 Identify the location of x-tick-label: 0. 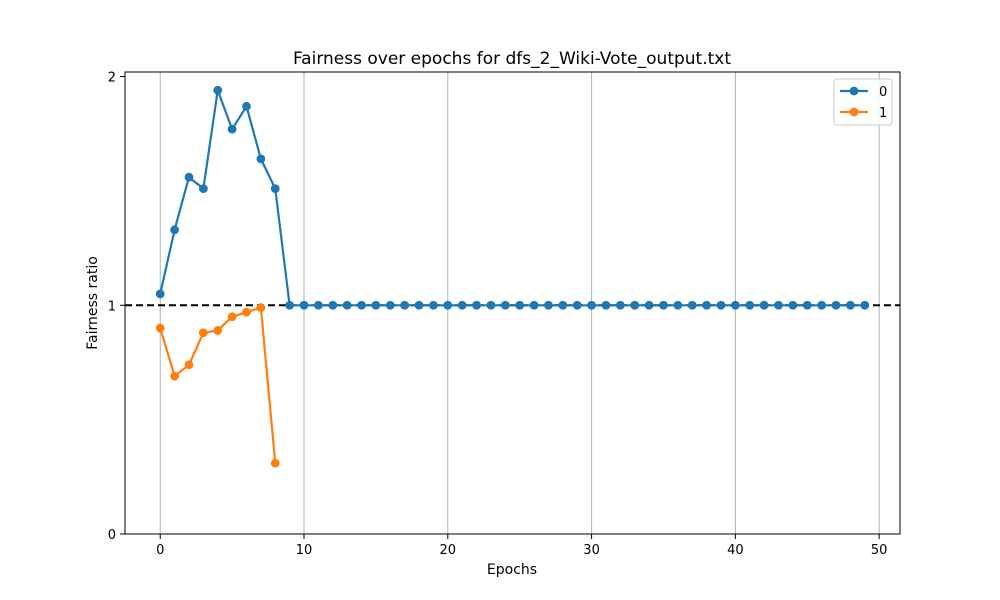
(160, 550).